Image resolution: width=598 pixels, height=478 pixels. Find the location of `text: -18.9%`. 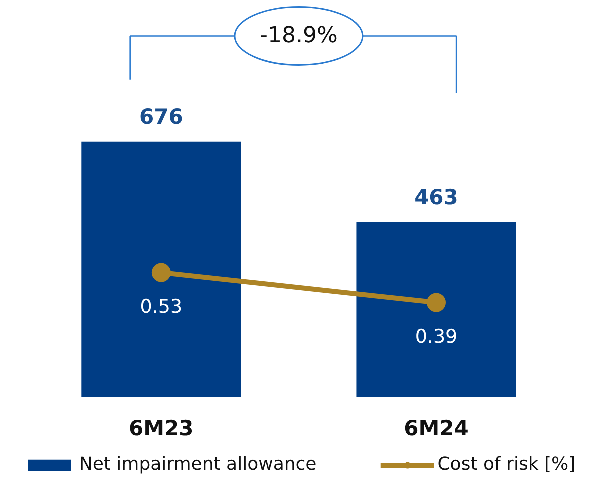

text: -18.9% is located at coordinates (299, 36).